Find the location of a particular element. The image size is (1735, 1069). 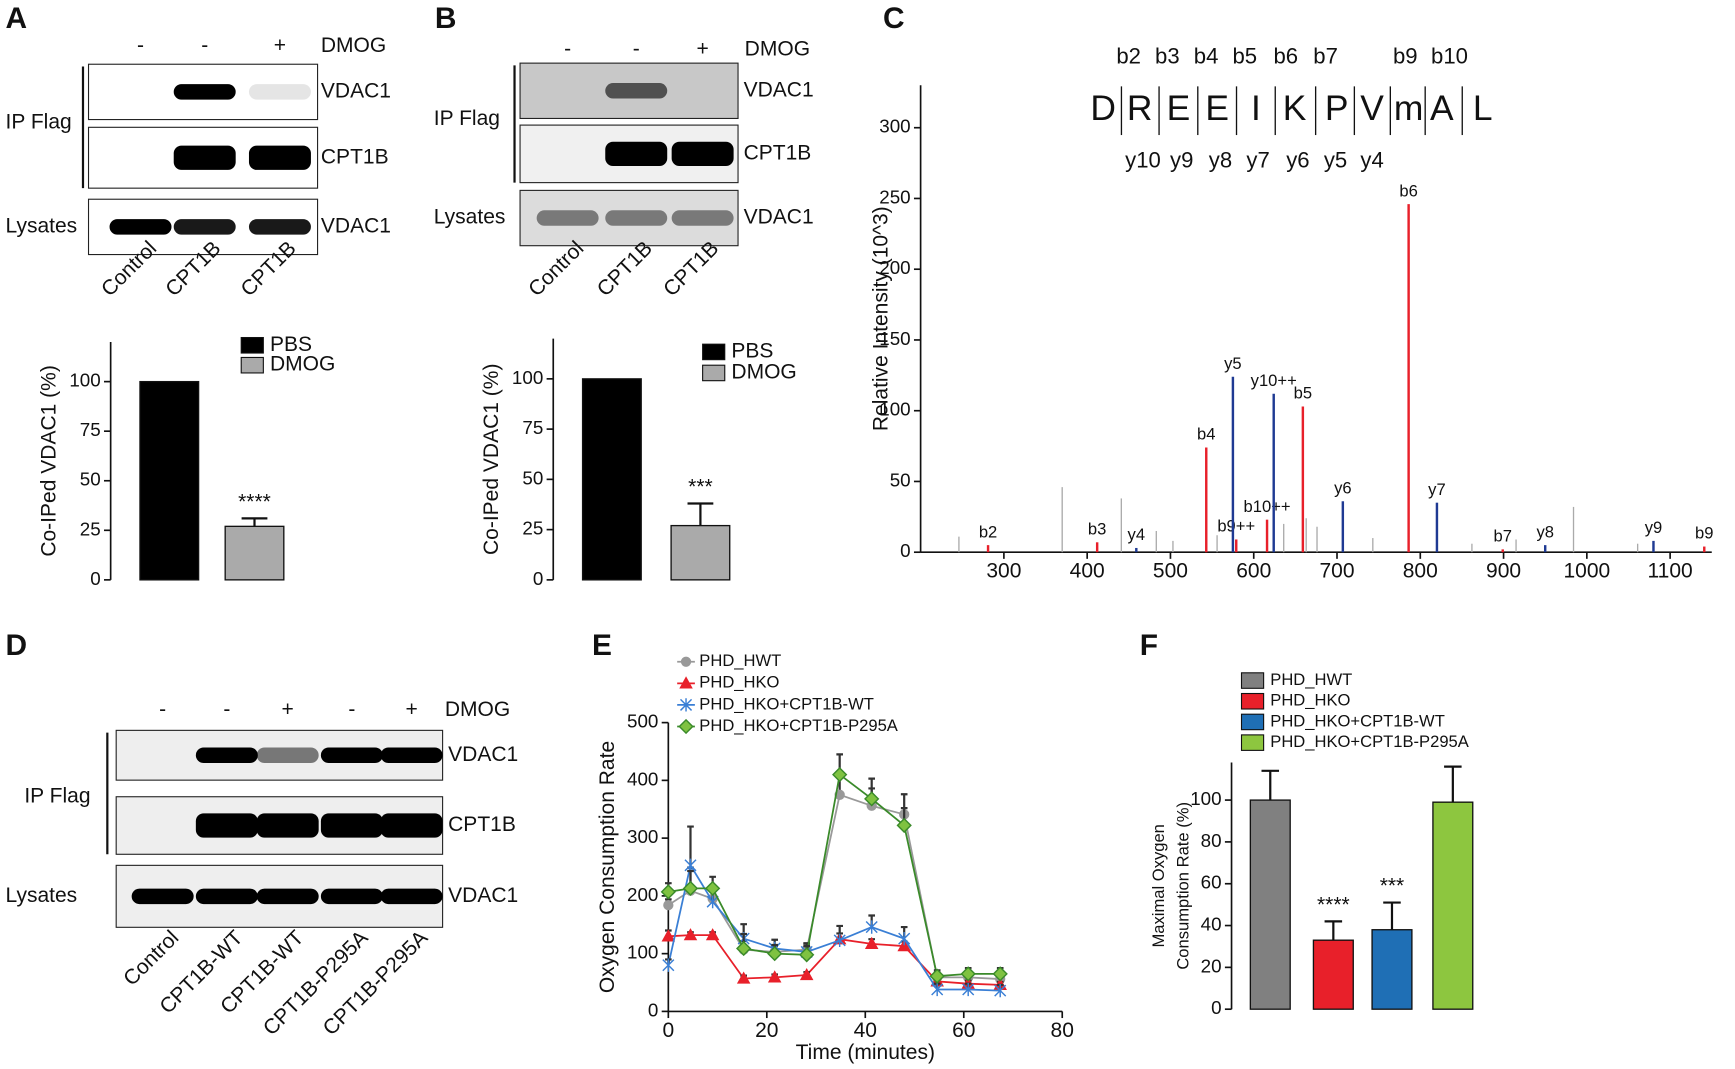

peak-label: b7 is located at coordinates (1503, 536).